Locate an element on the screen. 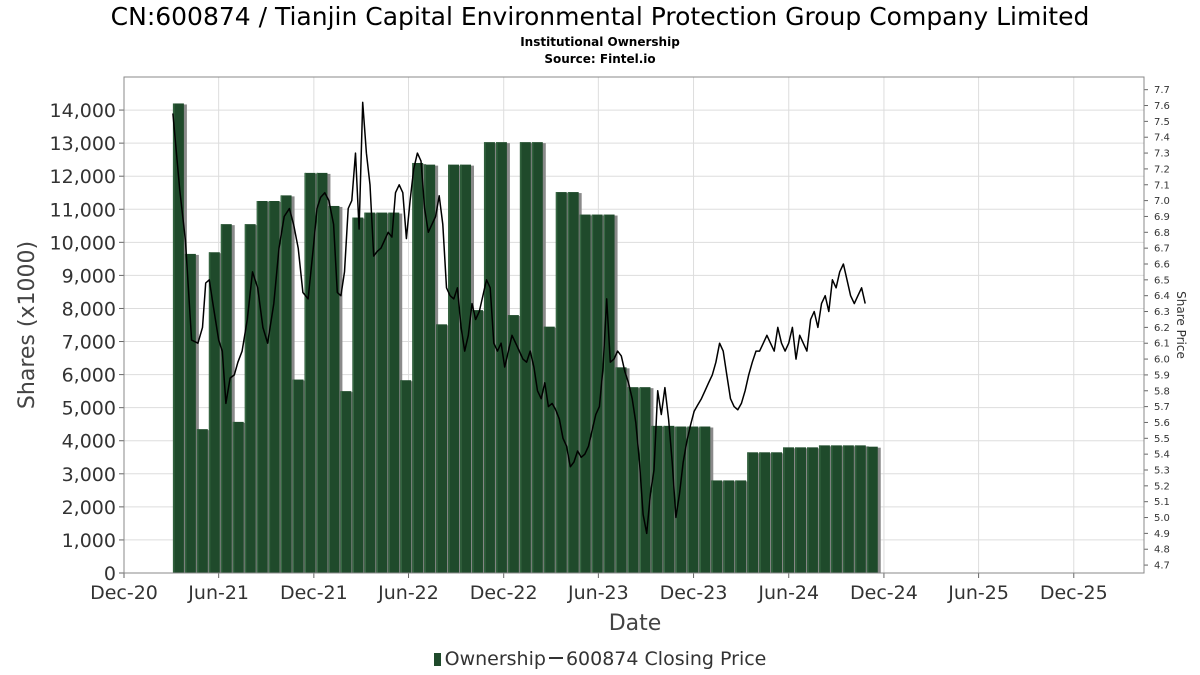 The height and width of the screenshot is (675, 1200). y2-tick-label: 6.3 is located at coordinates (1162, 312).